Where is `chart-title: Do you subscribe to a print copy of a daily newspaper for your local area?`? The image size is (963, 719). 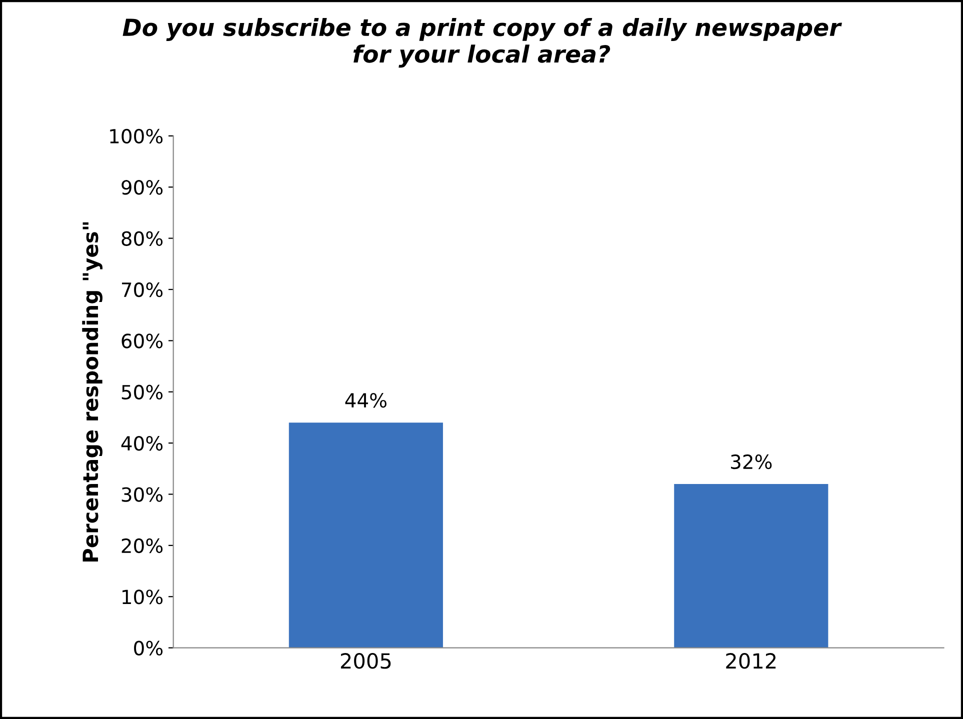
chart-title: Do you subscribe to a print copy of a daily newspaper for your local area? is located at coordinates (482, 43).